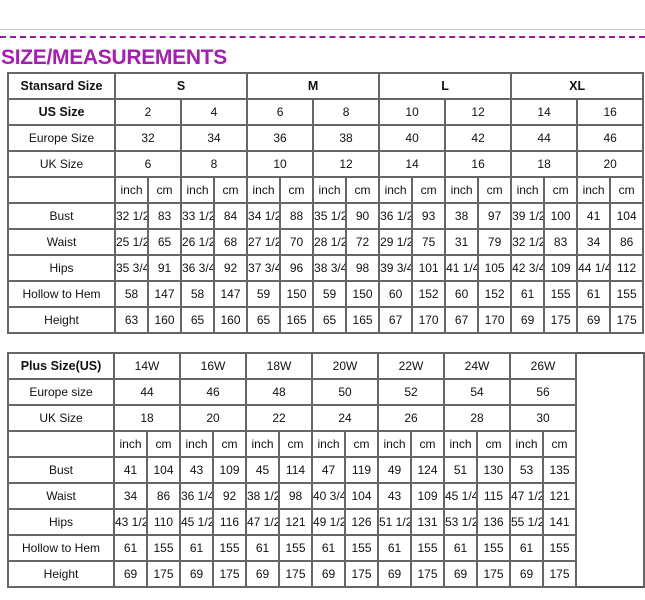 This screenshot has height=600, width=645. Describe the element at coordinates (148, 112) in the screenshot. I see `table-cell: 2` at that location.